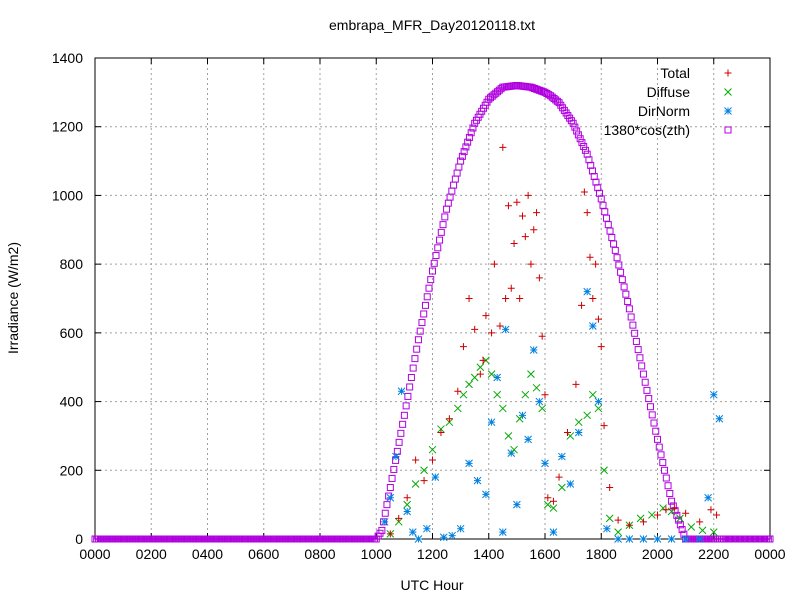  Describe the element at coordinates (319, 554) in the screenshot. I see `x-tick-label: 0800` at that location.